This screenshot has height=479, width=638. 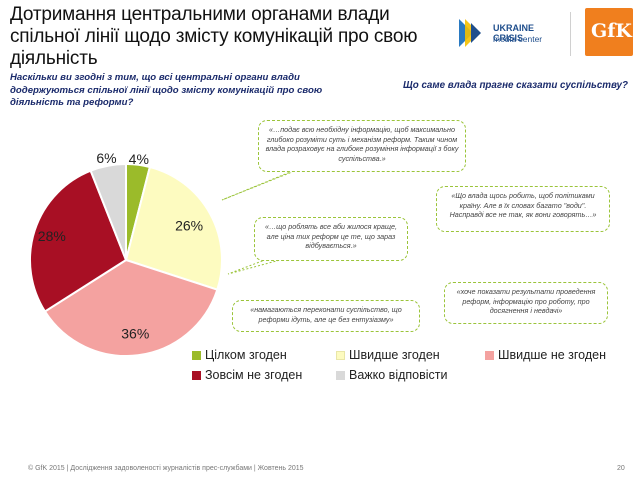 What do you see at coordinates (621, 468) in the screenshot?
I see `page-number: 20` at bounding box center [621, 468].